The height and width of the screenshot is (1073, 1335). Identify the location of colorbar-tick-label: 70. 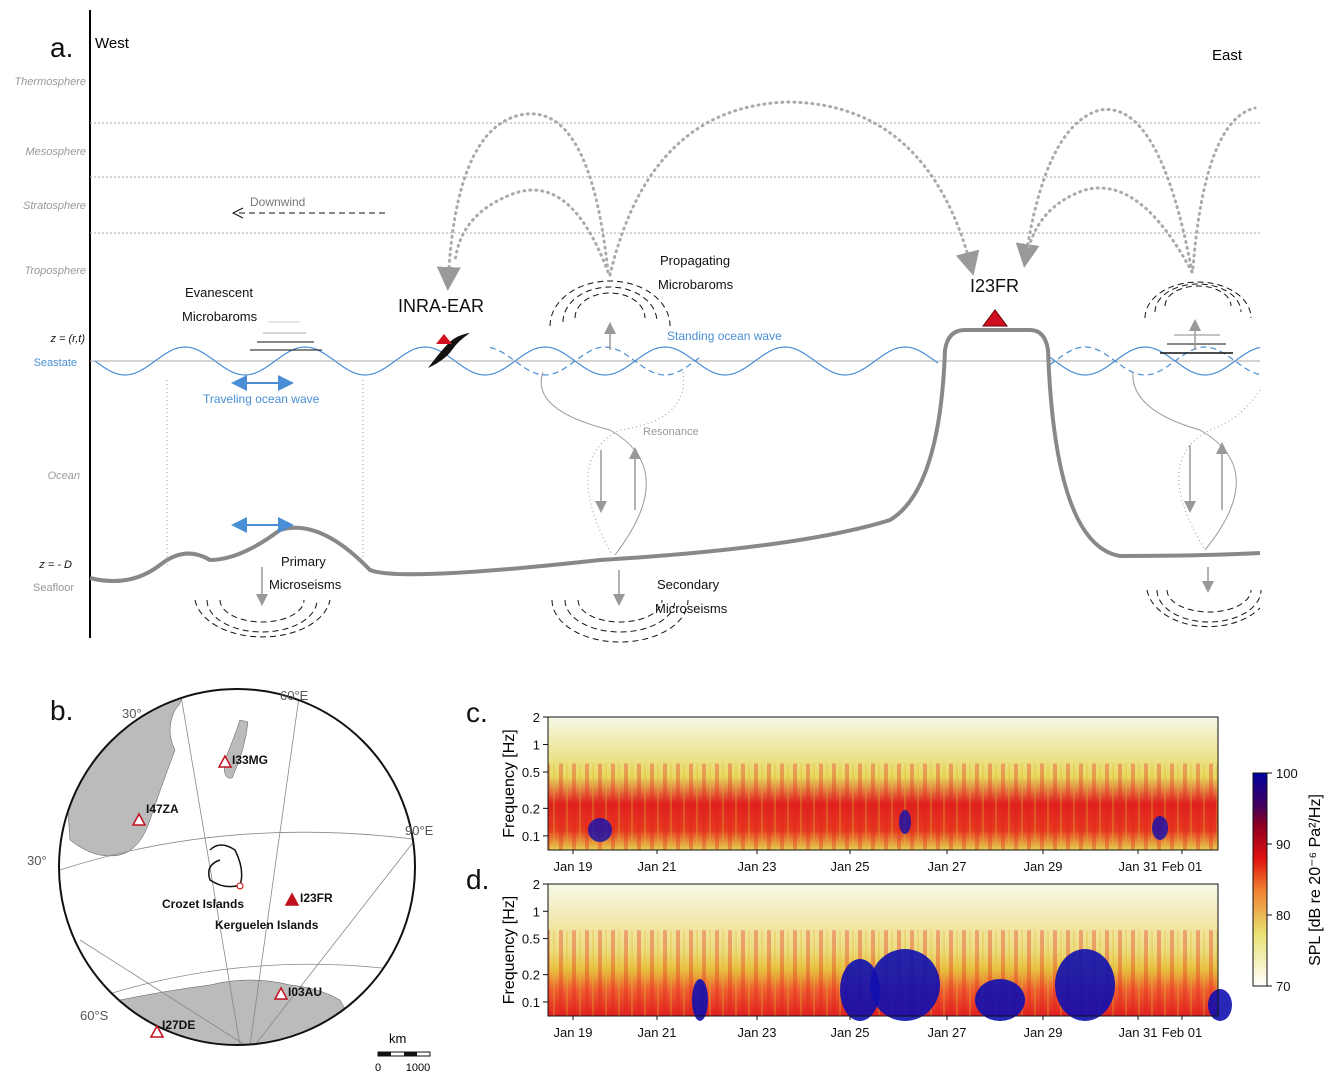
(1283, 986).